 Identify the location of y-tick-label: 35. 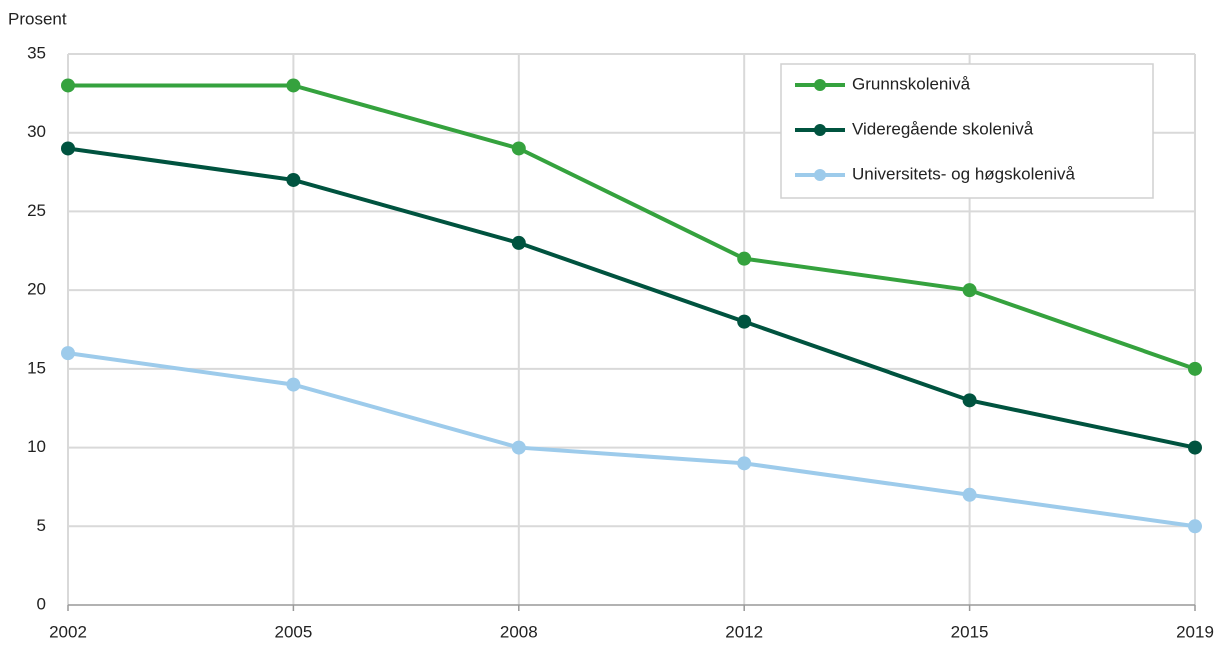
(36, 52).